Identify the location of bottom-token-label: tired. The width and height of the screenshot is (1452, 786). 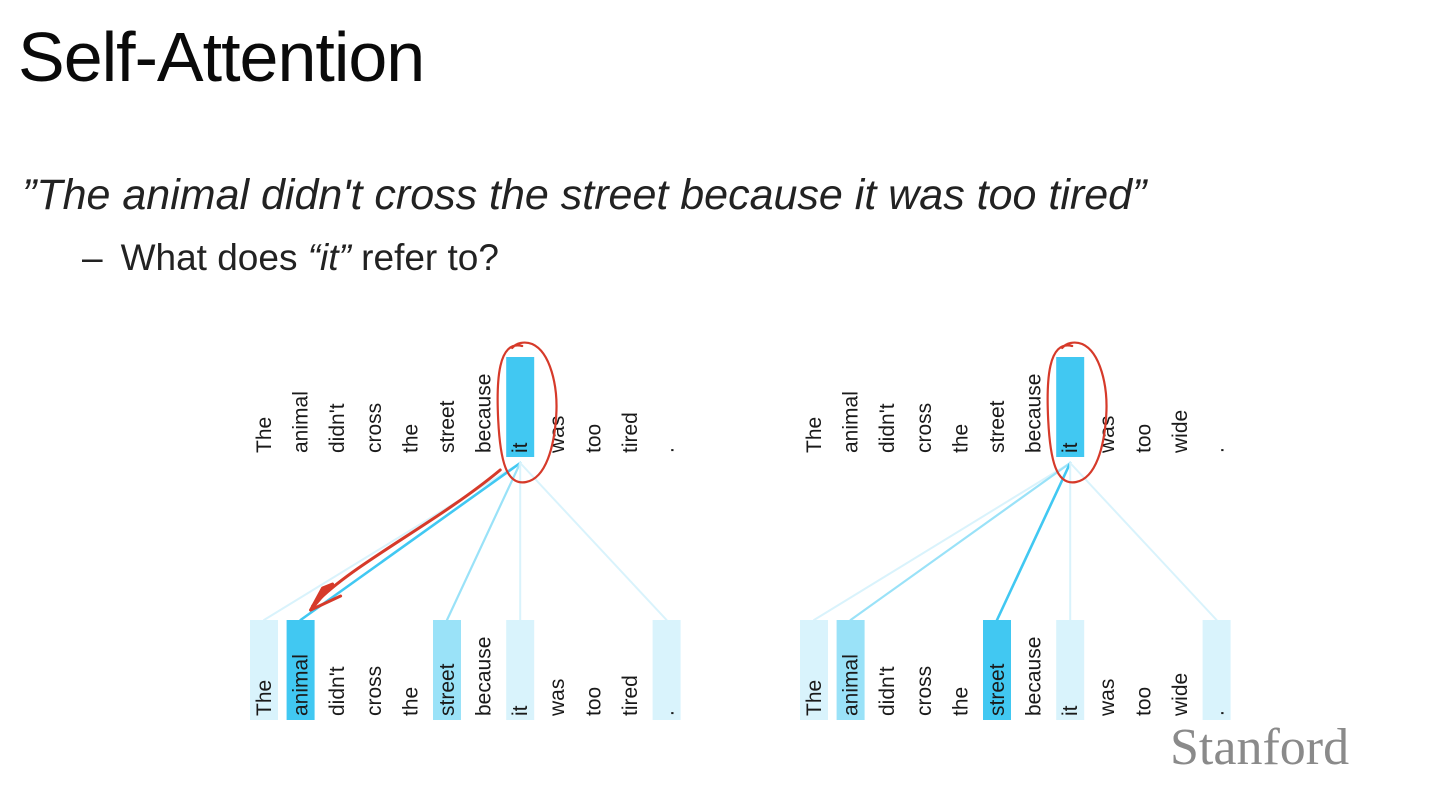
(630, 695).